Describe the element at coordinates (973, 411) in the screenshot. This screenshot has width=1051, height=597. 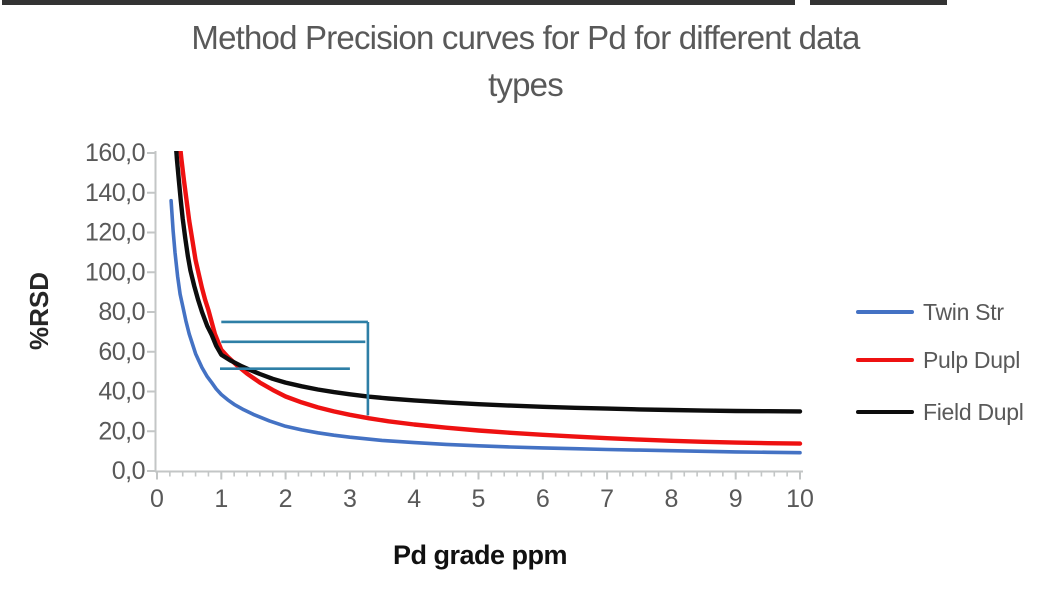
I see `legend-label: Field Dupl` at that location.